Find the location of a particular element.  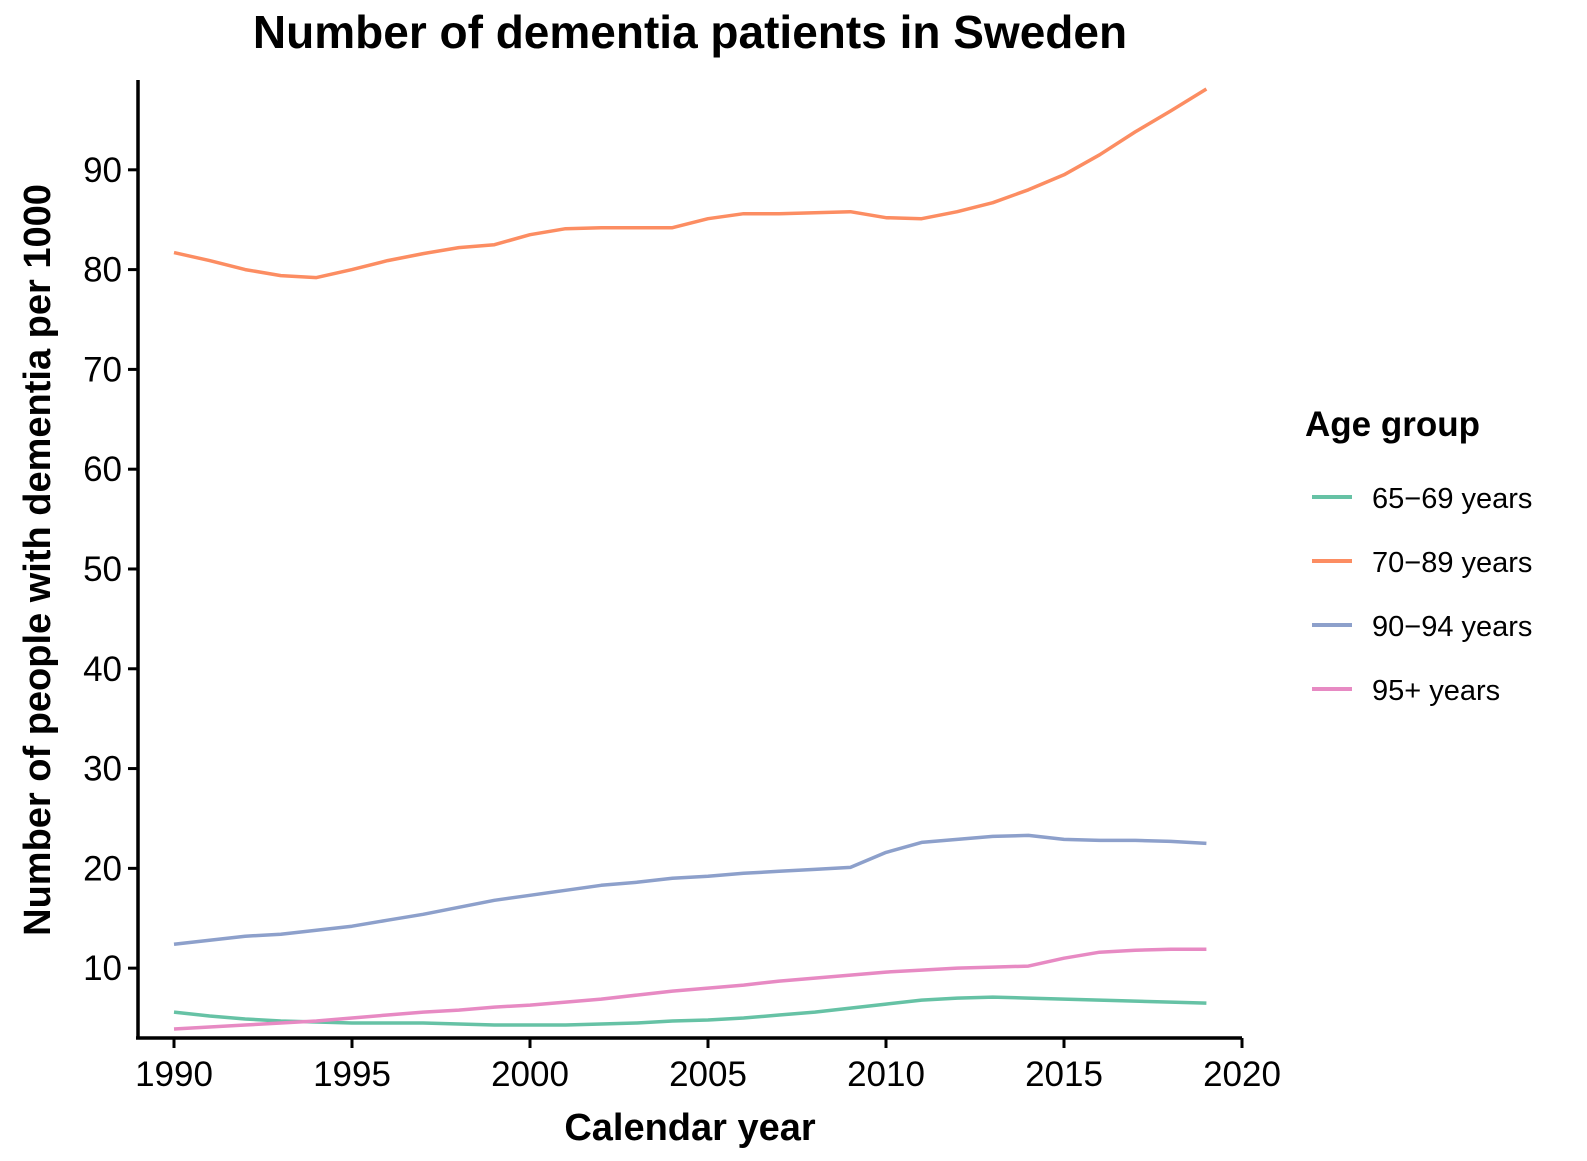

x-tick-label: 2015 is located at coordinates (1064, 1074).